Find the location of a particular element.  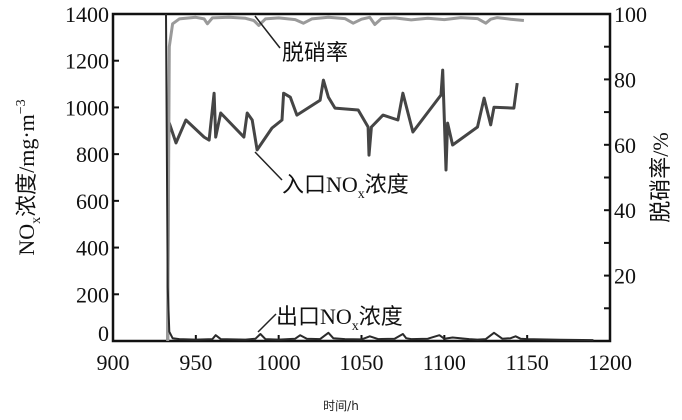

x-tick-label: 1000 is located at coordinates (279, 362).